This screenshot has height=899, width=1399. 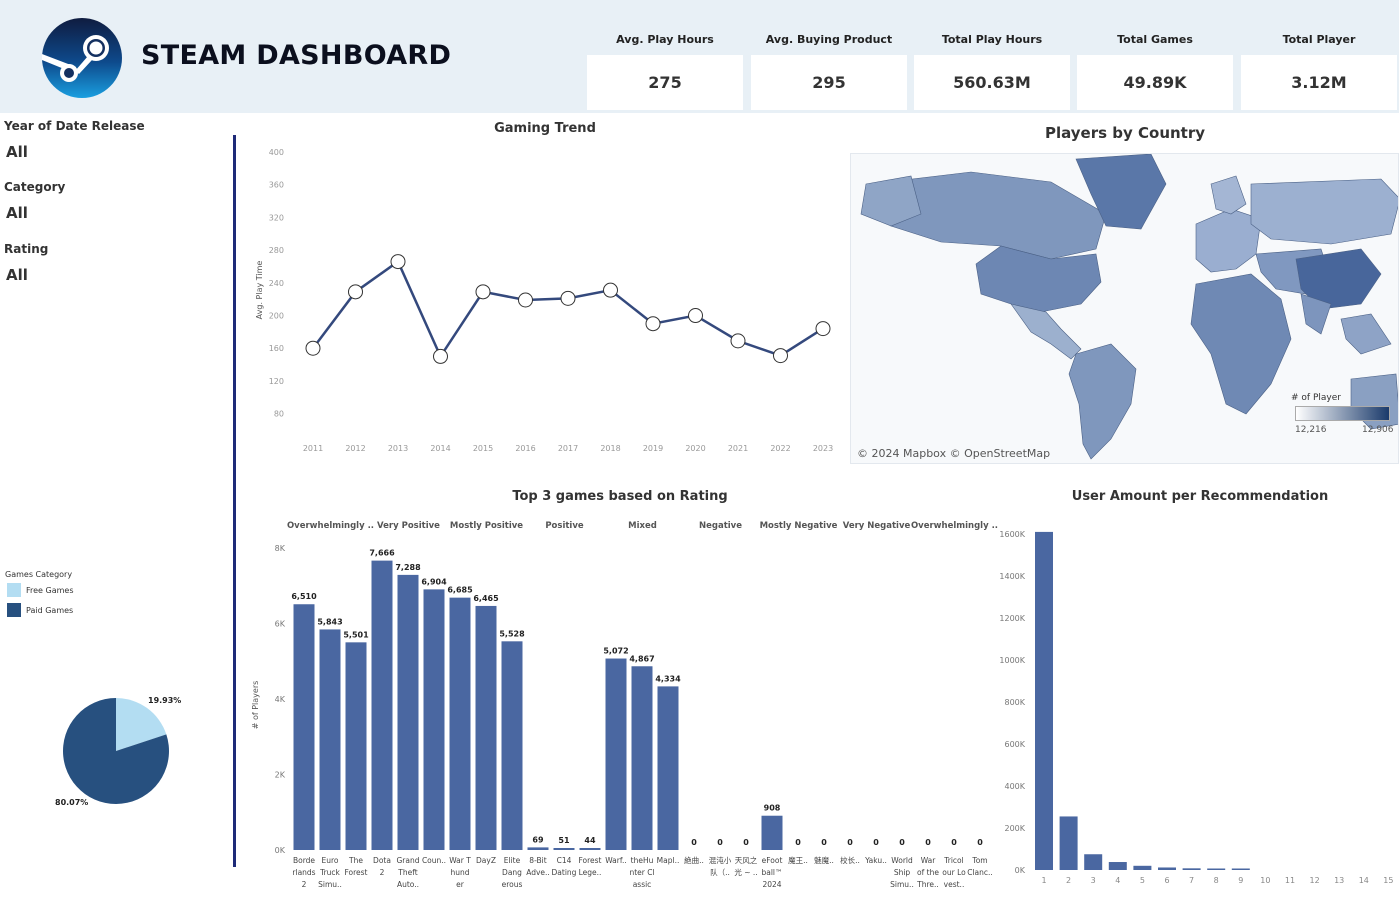 What do you see at coordinates (695, 448) in the screenshot?
I see `line-x-tick: 2020` at bounding box center [695, 448].